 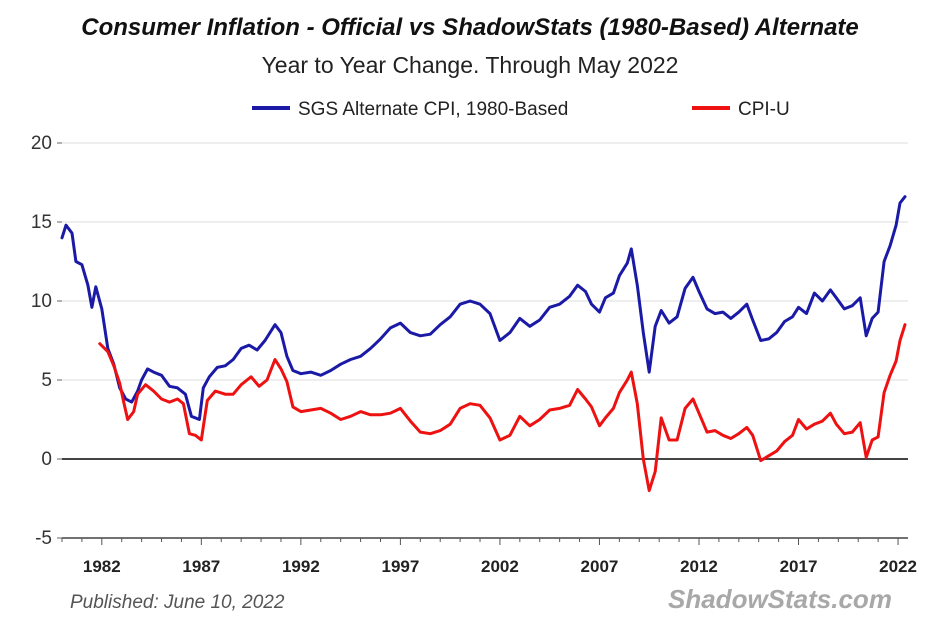 What do you see at coordinates (699, 566) in the screenshot?
I see `x-tick-label: 2012` at bounding box center [699, 566].